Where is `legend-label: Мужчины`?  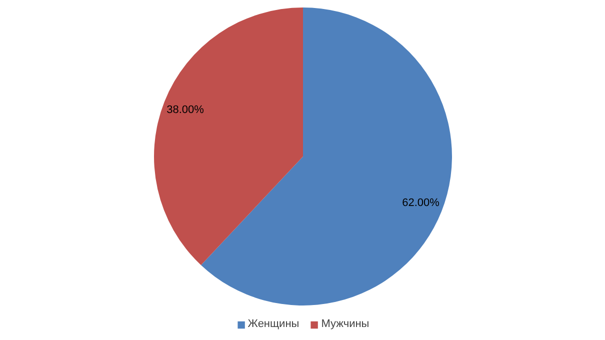
legend-label: Мужчины is located at coordinates (345, 324).